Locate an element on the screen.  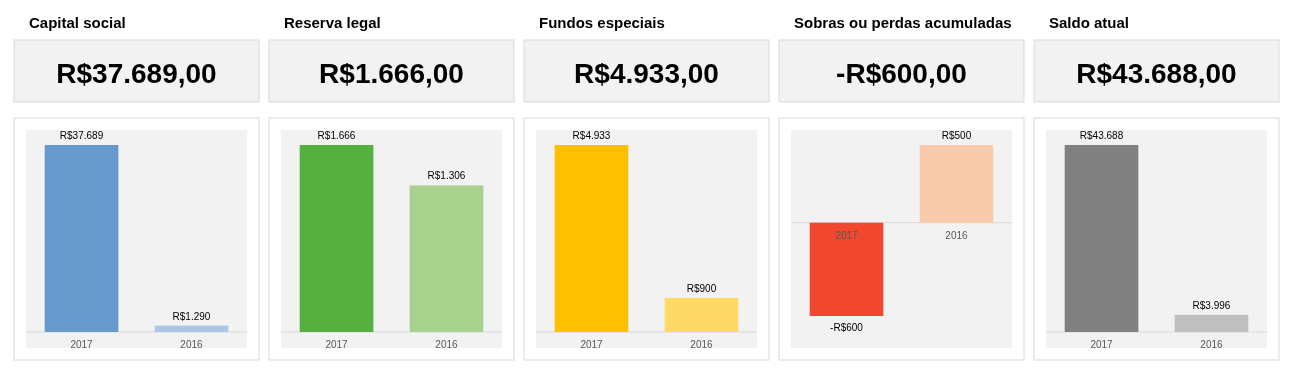
chart-title: Reserva legal is located at coordinates (332, 22).